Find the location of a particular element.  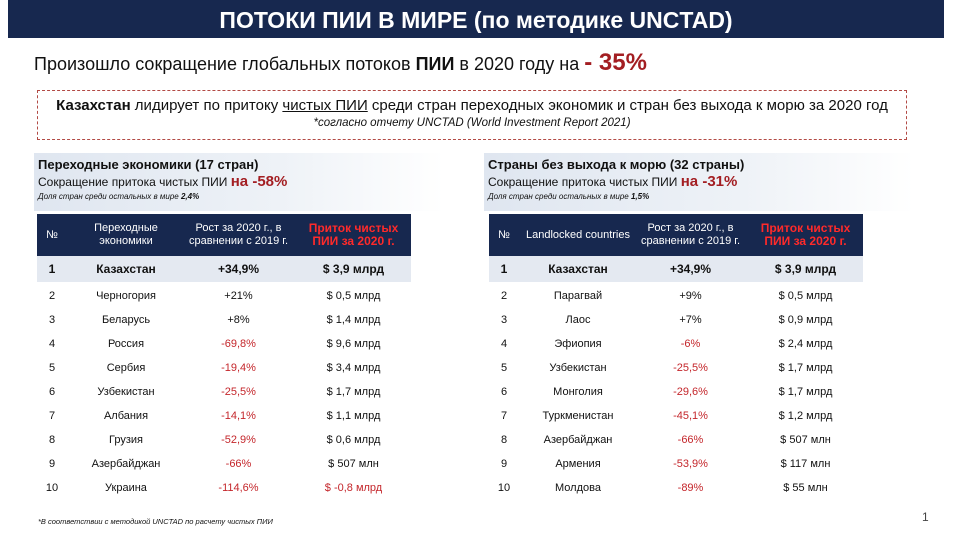

row-number: 9 is located at coordinates (52, 464).